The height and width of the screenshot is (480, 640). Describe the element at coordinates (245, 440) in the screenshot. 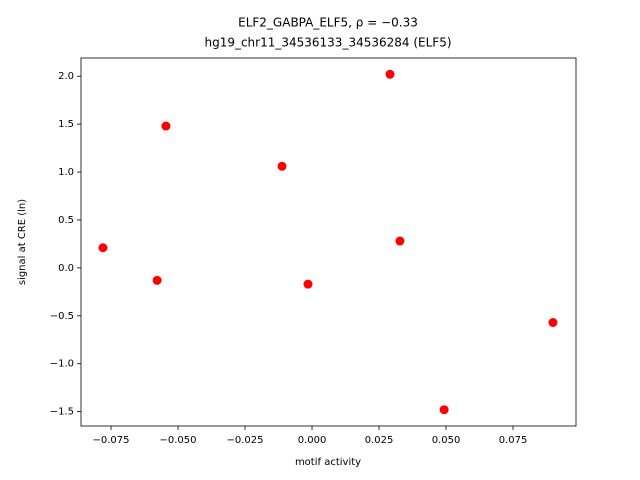

I see `x-tick-label: −0.025` at that location.